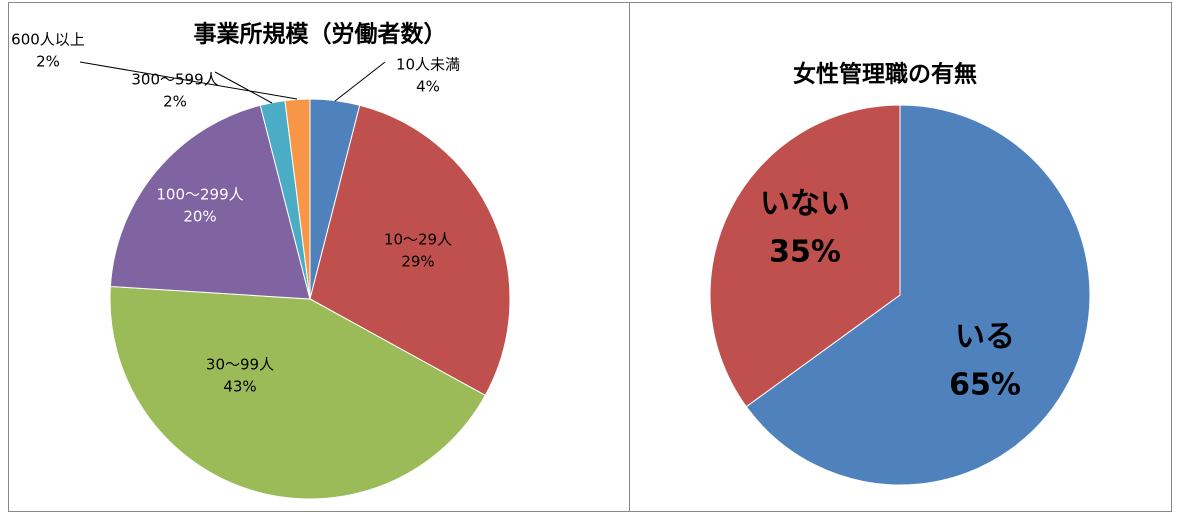 This screenshot has width=1179, height=515. What do you see at coordinates (428, 65) in the screenshot?
I see `slice-label: 10人未満` at bounding box center [428, 65].